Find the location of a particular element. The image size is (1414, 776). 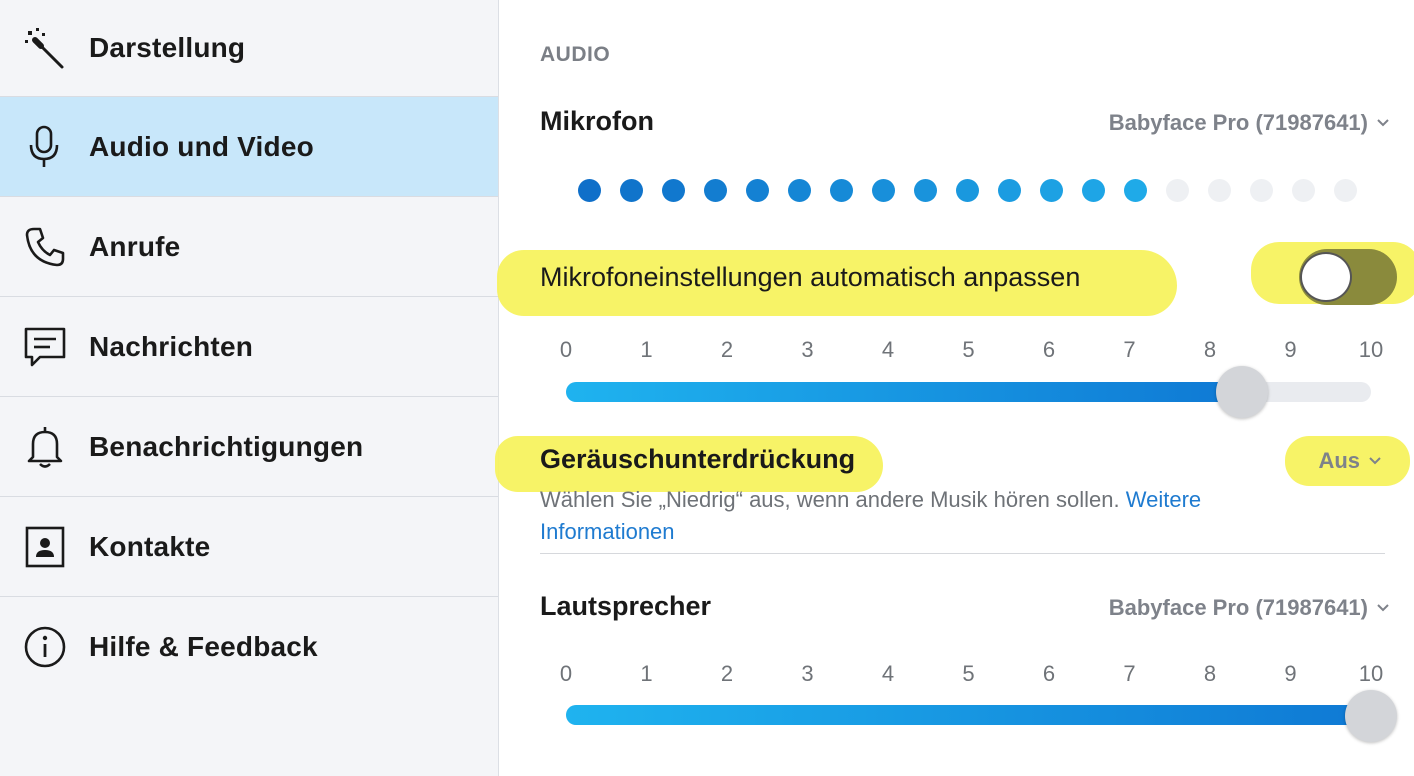

section-divider is located at coordinates (962, 553).